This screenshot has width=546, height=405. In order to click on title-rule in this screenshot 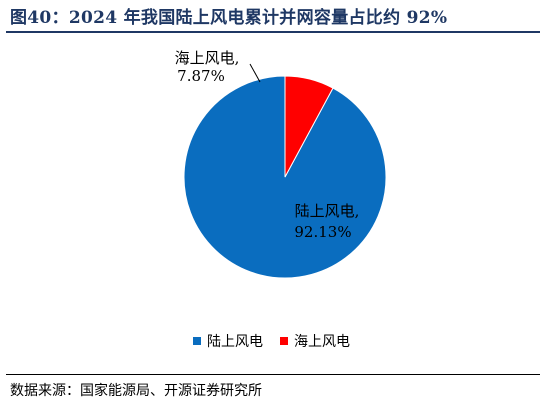, I will do `click(273, 32)`.